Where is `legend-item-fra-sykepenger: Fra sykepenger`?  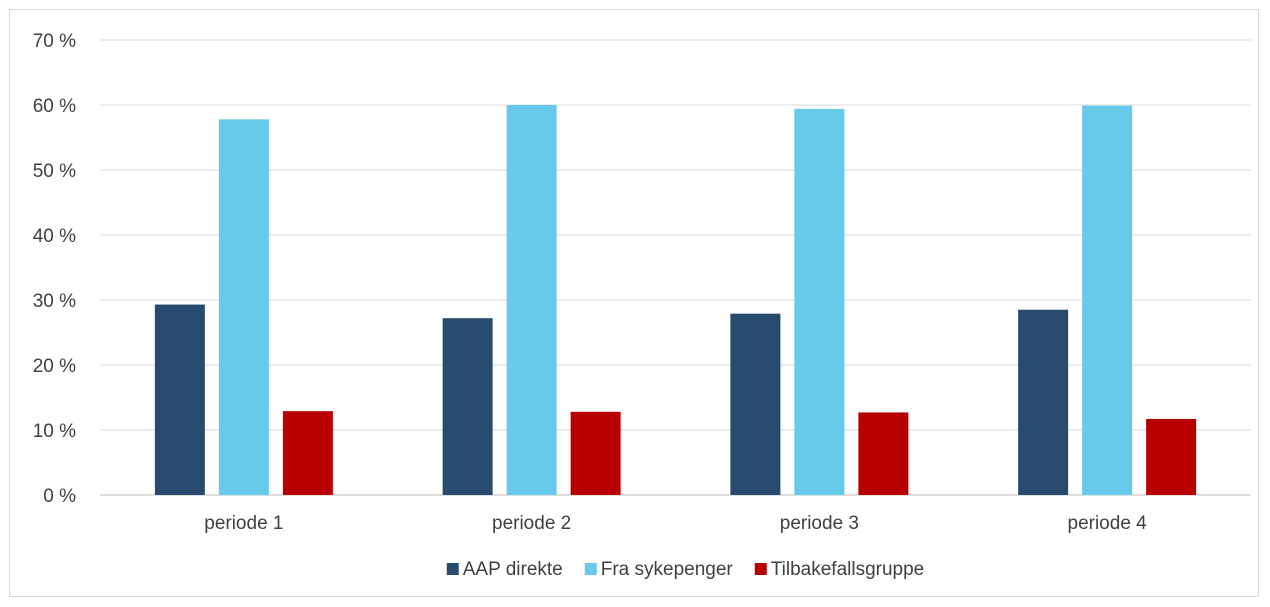 legend-item-fra-sykepenger: Fra sykepenger is located at coordinates (659, 569).